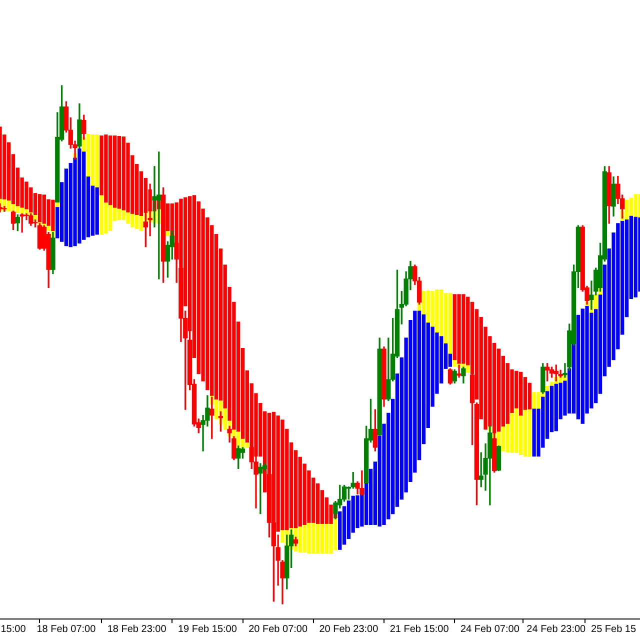  Describe the element at coordinates (278, 629) in the screenshot. I see `x-tick-label: 20 Feb 07:00` at that location.